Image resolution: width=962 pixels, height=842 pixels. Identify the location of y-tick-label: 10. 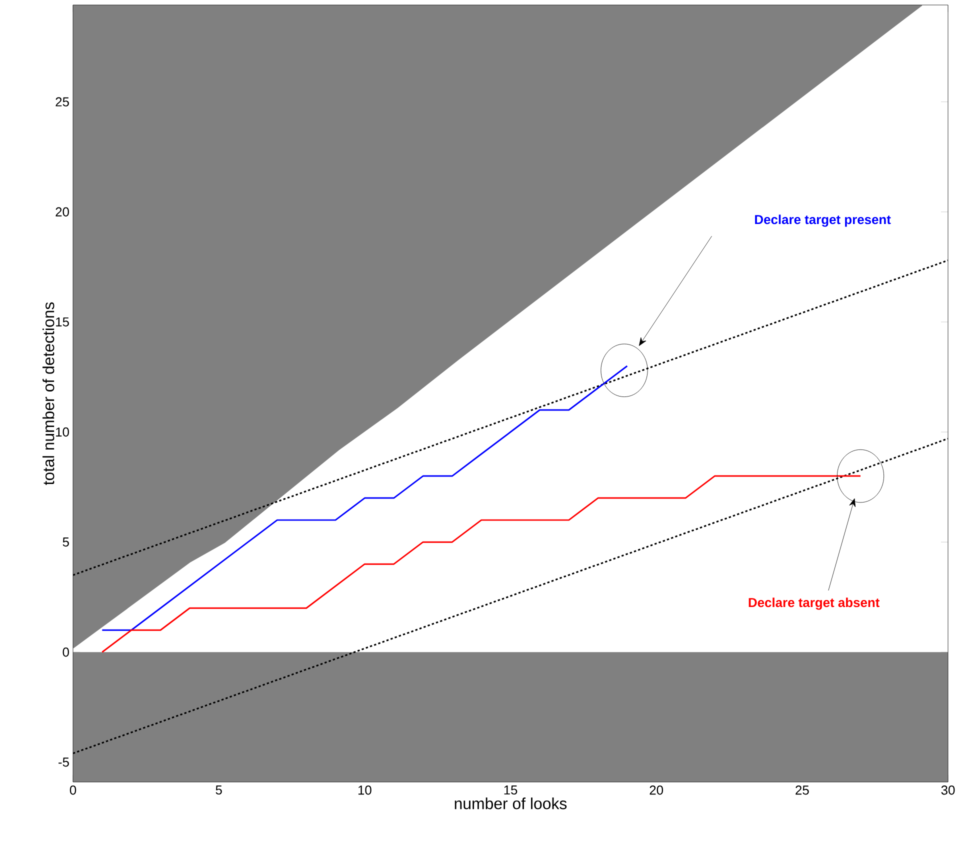
(62, 432).